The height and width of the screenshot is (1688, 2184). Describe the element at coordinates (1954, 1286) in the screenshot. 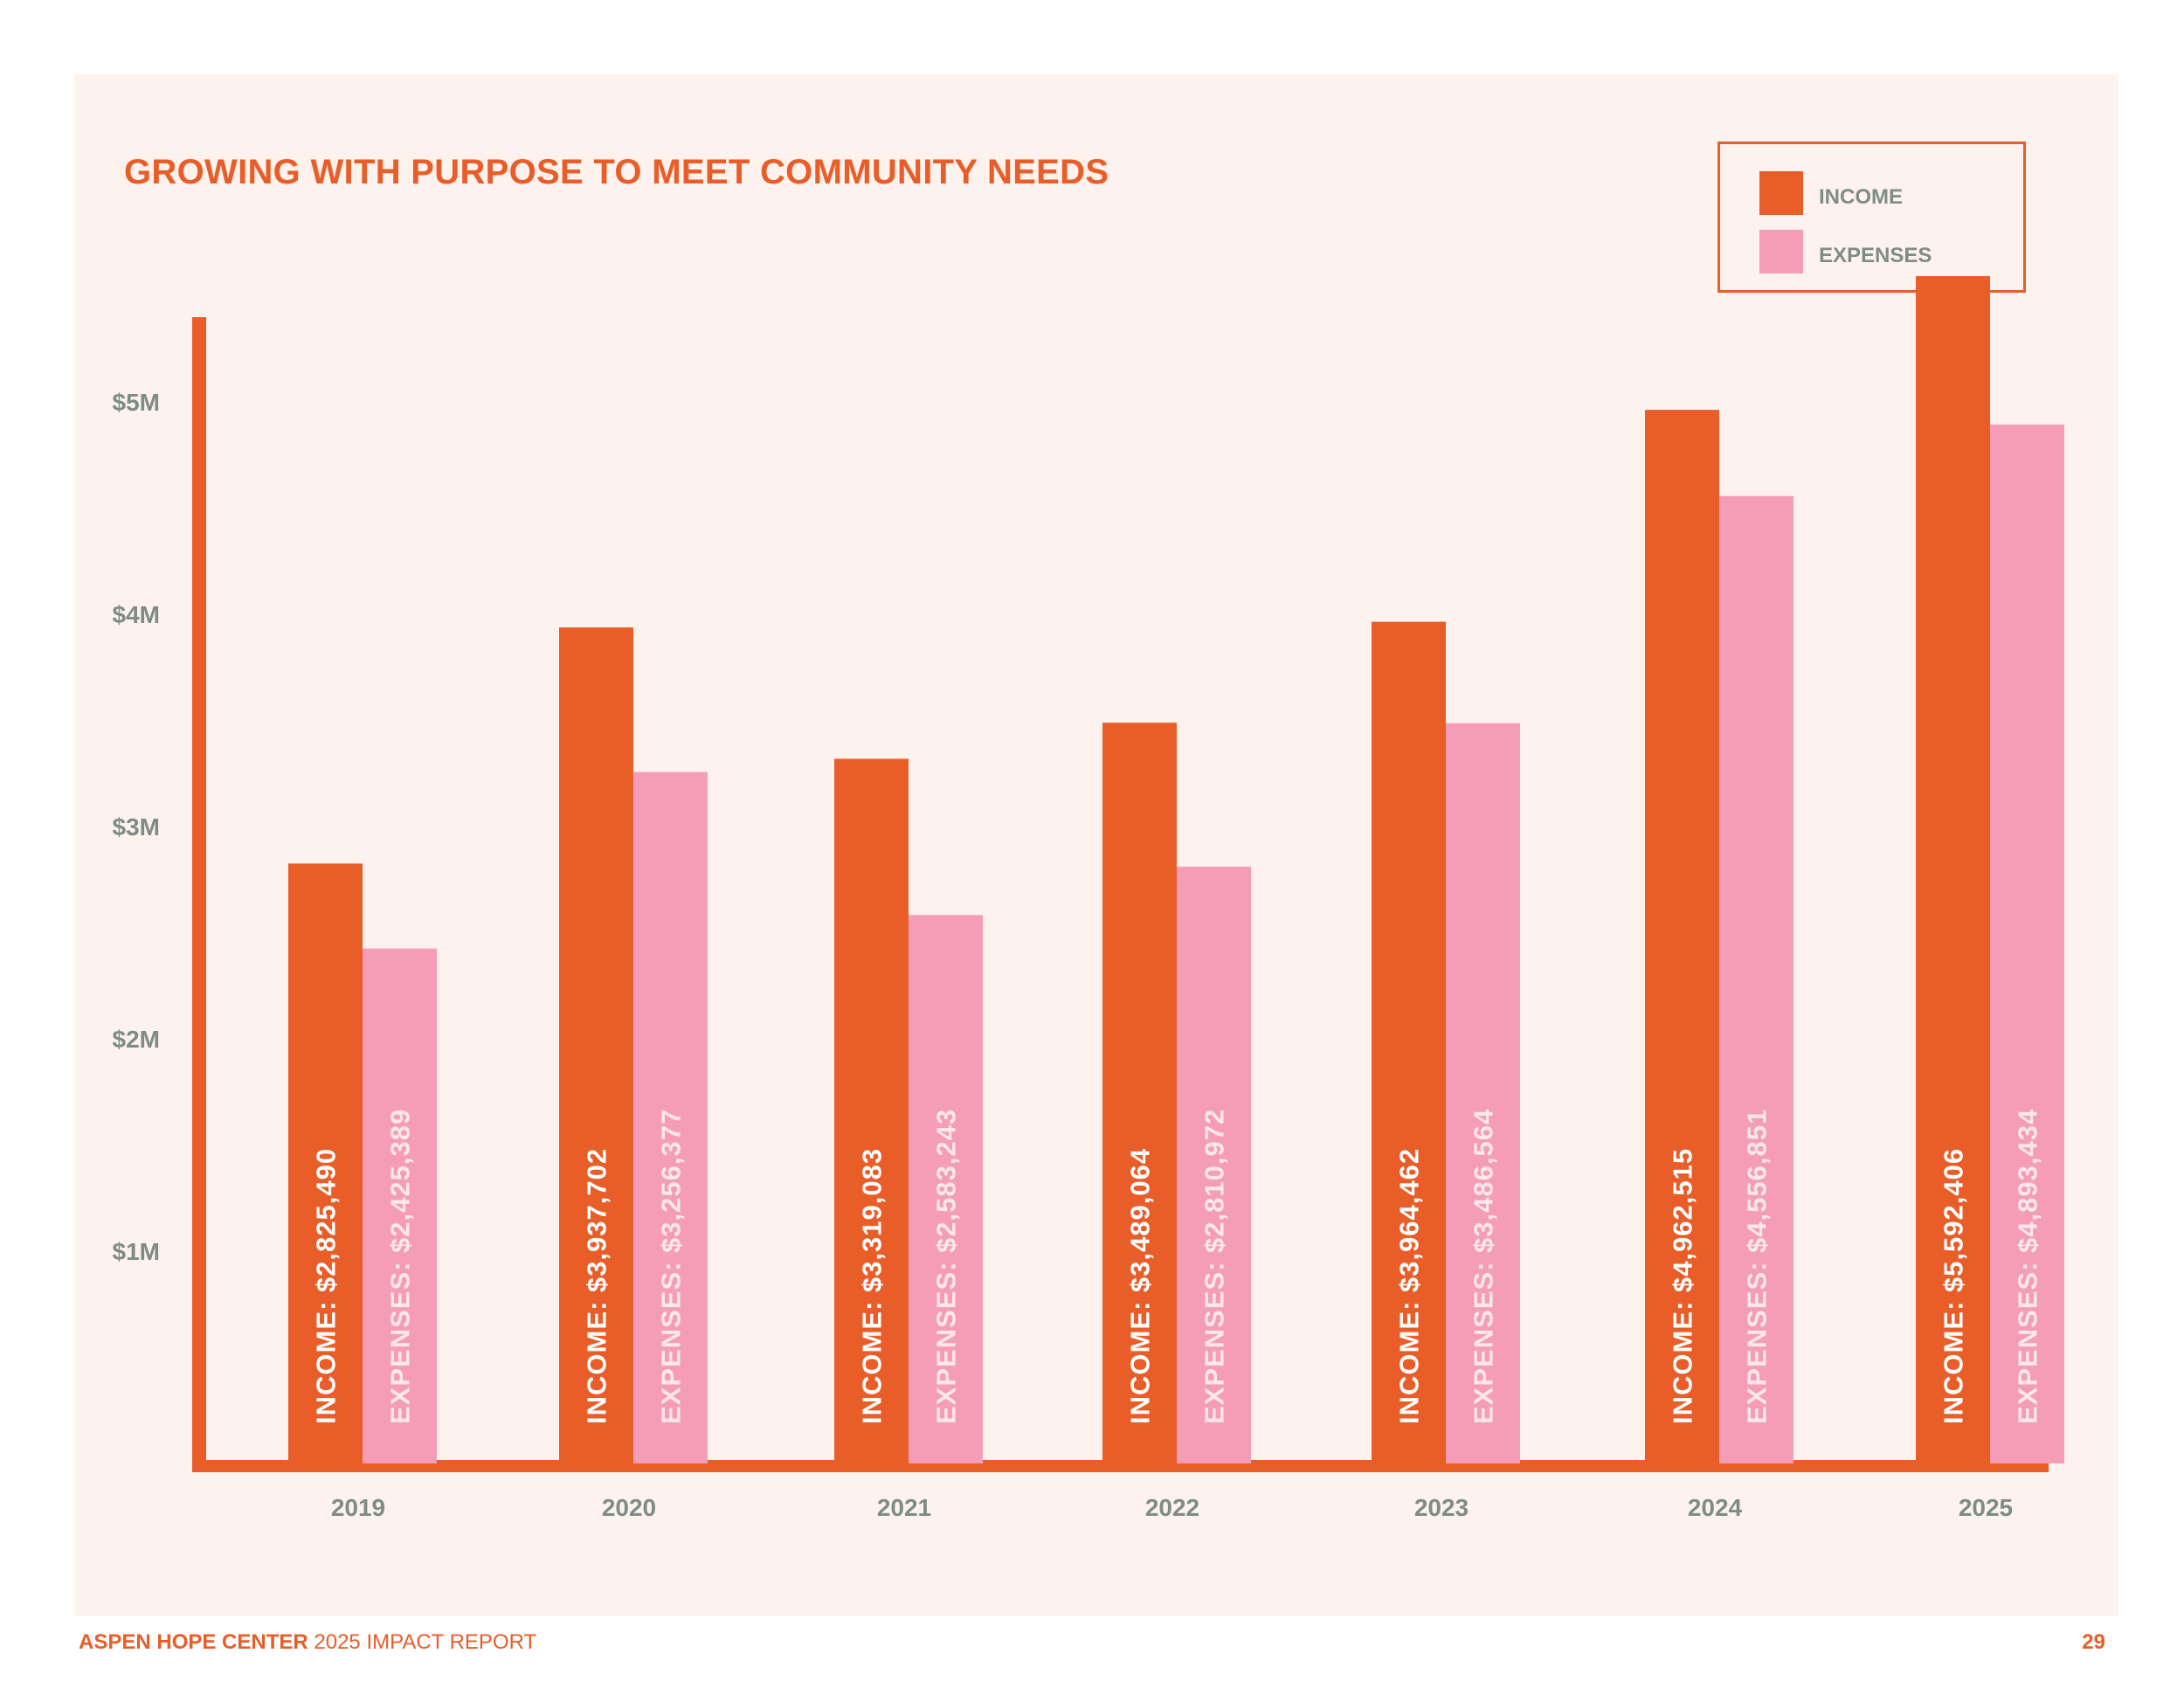

I see `data-label-income-2025: INCOME: $5,592,406` at that location.